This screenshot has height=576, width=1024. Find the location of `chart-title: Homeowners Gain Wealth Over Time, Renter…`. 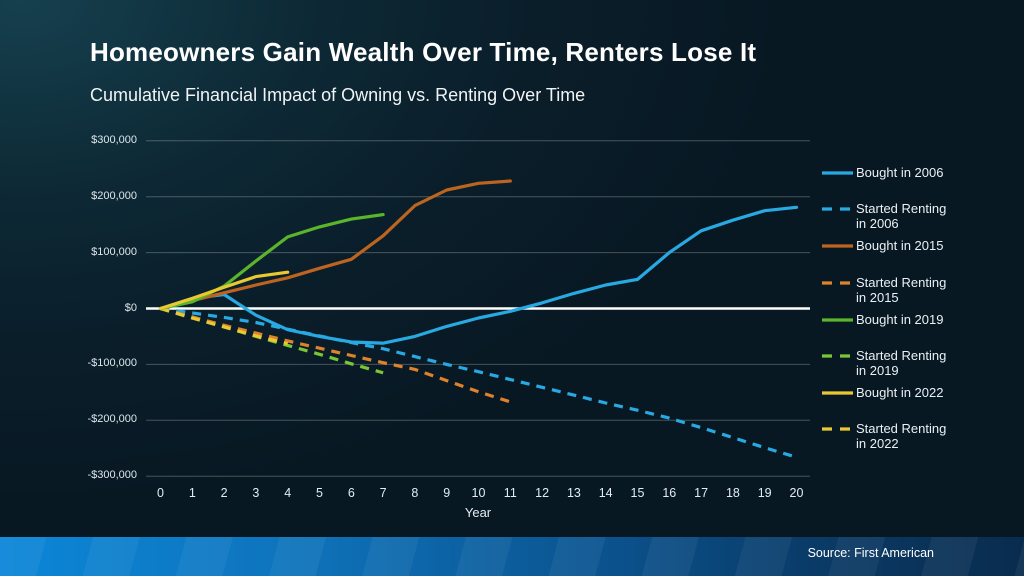

chart-title: Homeowners Gain Wealth Over Time, Renter… is located at coordinates (423, 52).